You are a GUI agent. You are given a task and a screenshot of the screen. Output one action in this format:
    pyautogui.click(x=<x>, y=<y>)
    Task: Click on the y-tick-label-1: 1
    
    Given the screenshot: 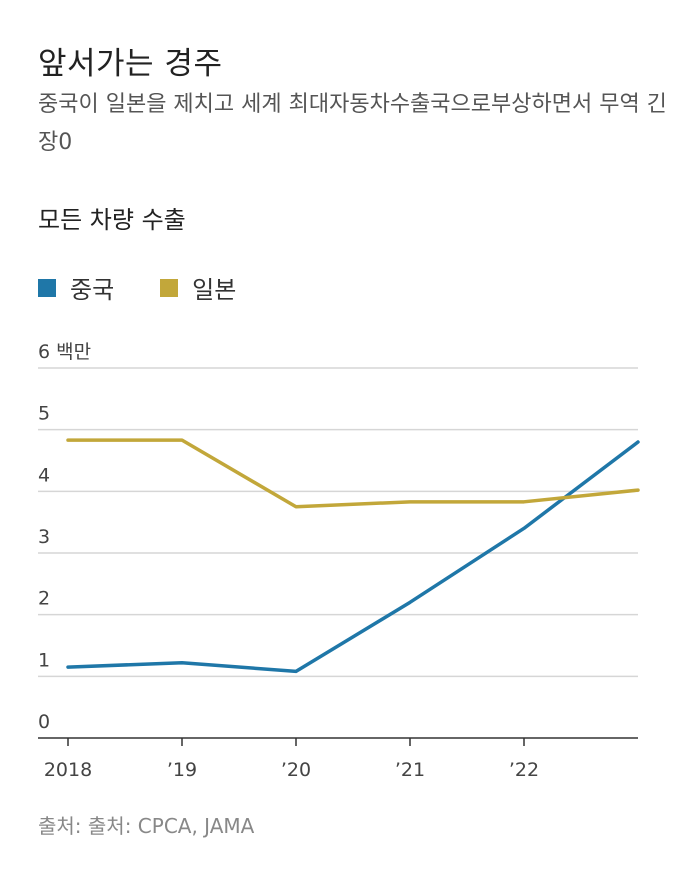 What is the action you would take?
    pyautogui.click(x=44, y=660)
    